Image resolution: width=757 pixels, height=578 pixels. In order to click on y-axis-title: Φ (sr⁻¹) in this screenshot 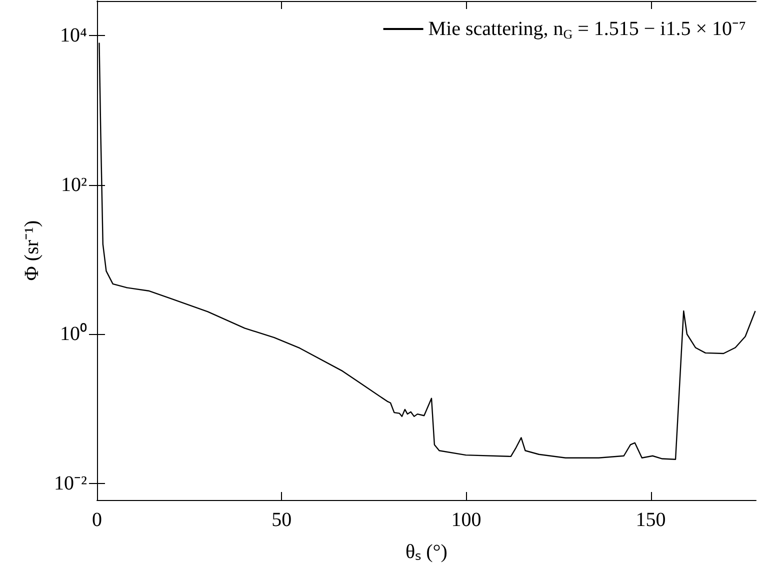, I will do `click(32, 250)`.